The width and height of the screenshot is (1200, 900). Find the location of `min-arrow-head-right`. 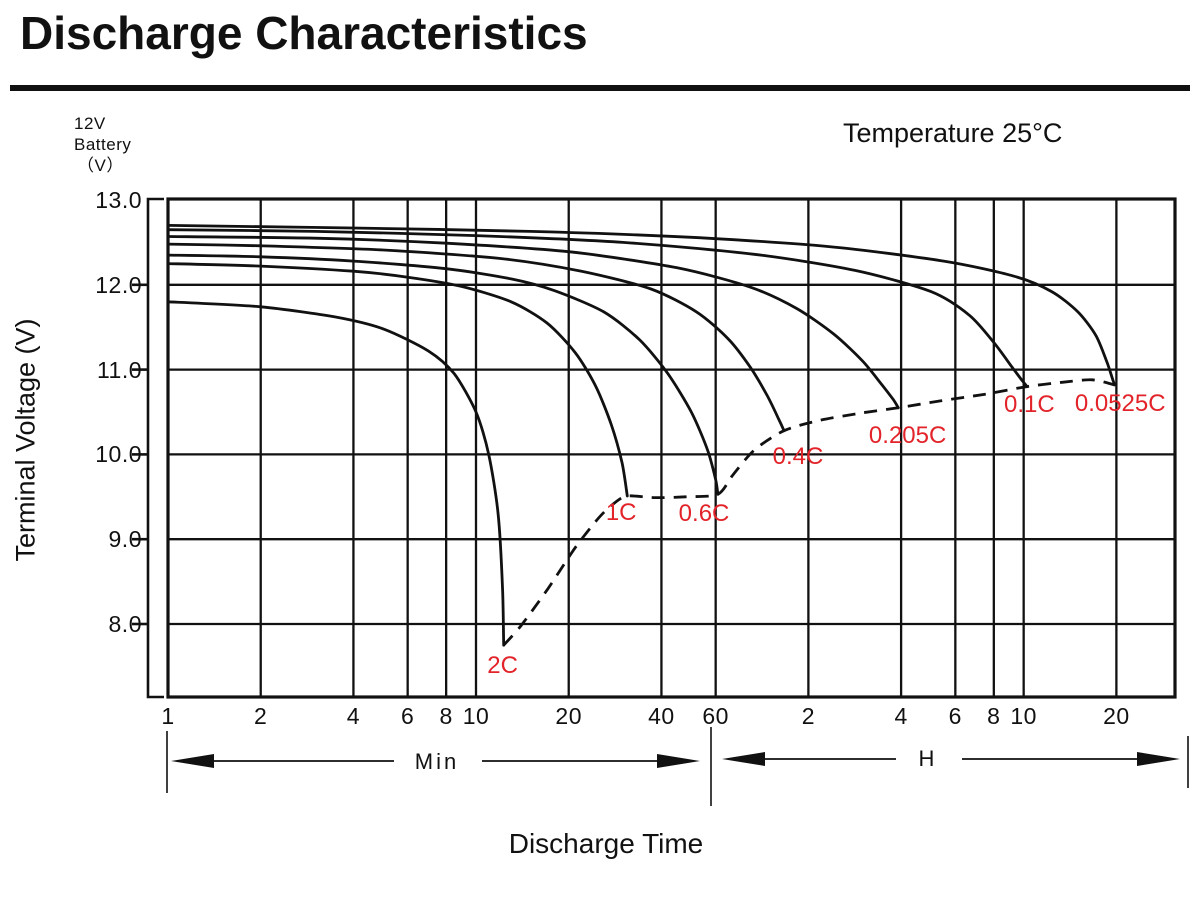

min-arrow-head-right is located at coordinates (678, 761).